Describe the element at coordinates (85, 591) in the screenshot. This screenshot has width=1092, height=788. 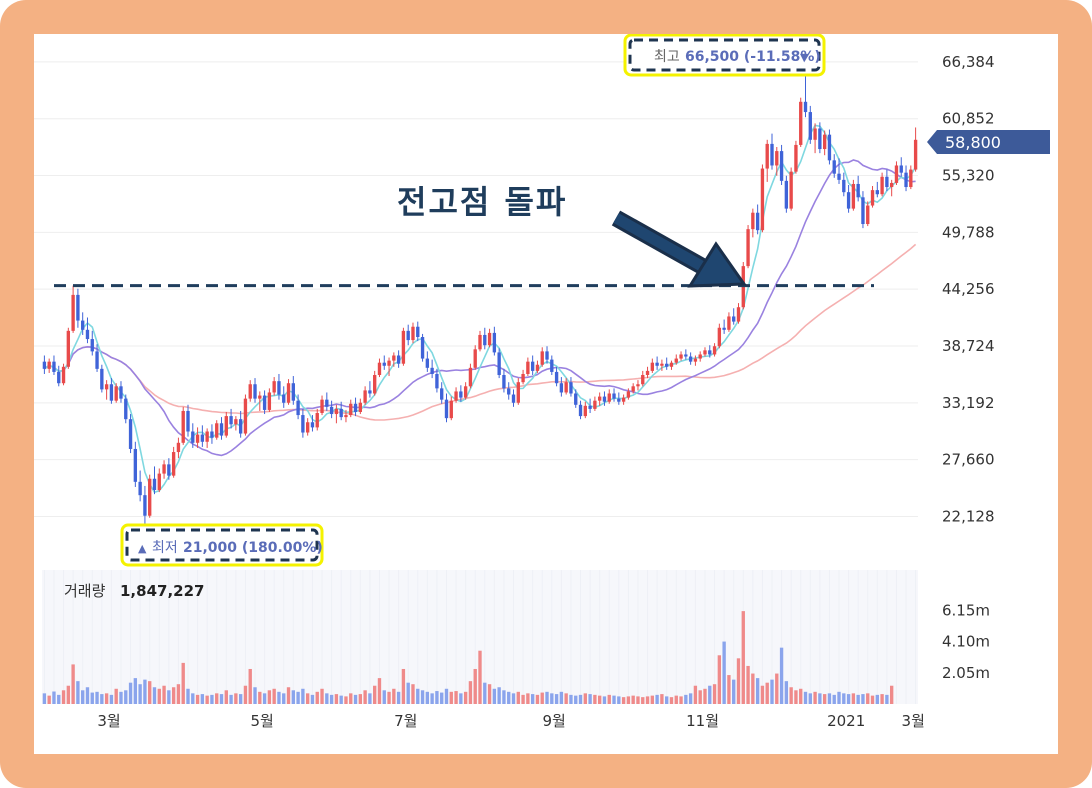
I see `volume-label: 거래량` at that location.